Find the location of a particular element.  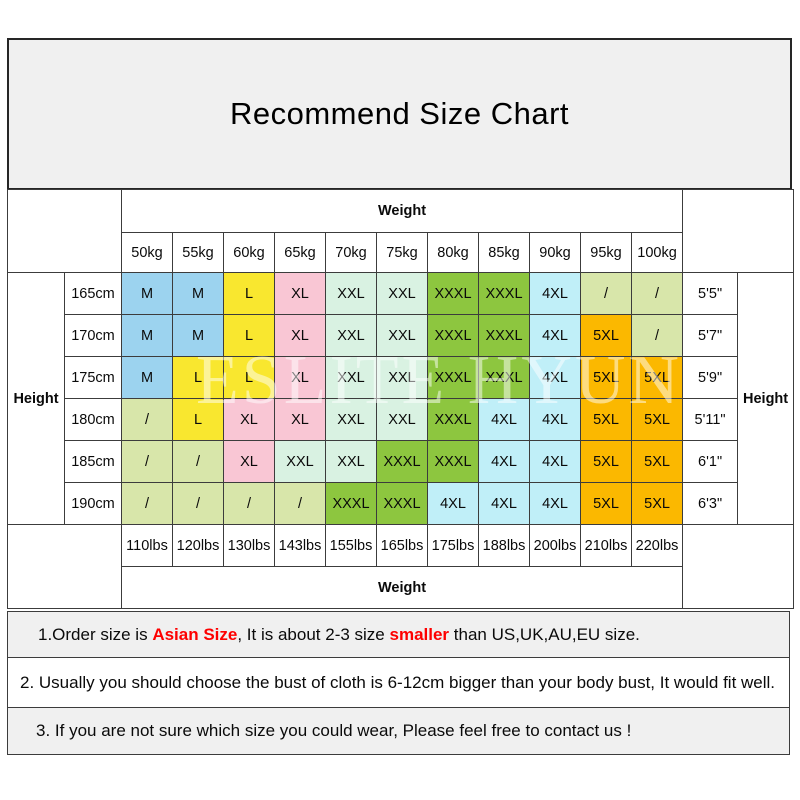

height-cm-cell: 175cm is located at coordinates (93, 377).